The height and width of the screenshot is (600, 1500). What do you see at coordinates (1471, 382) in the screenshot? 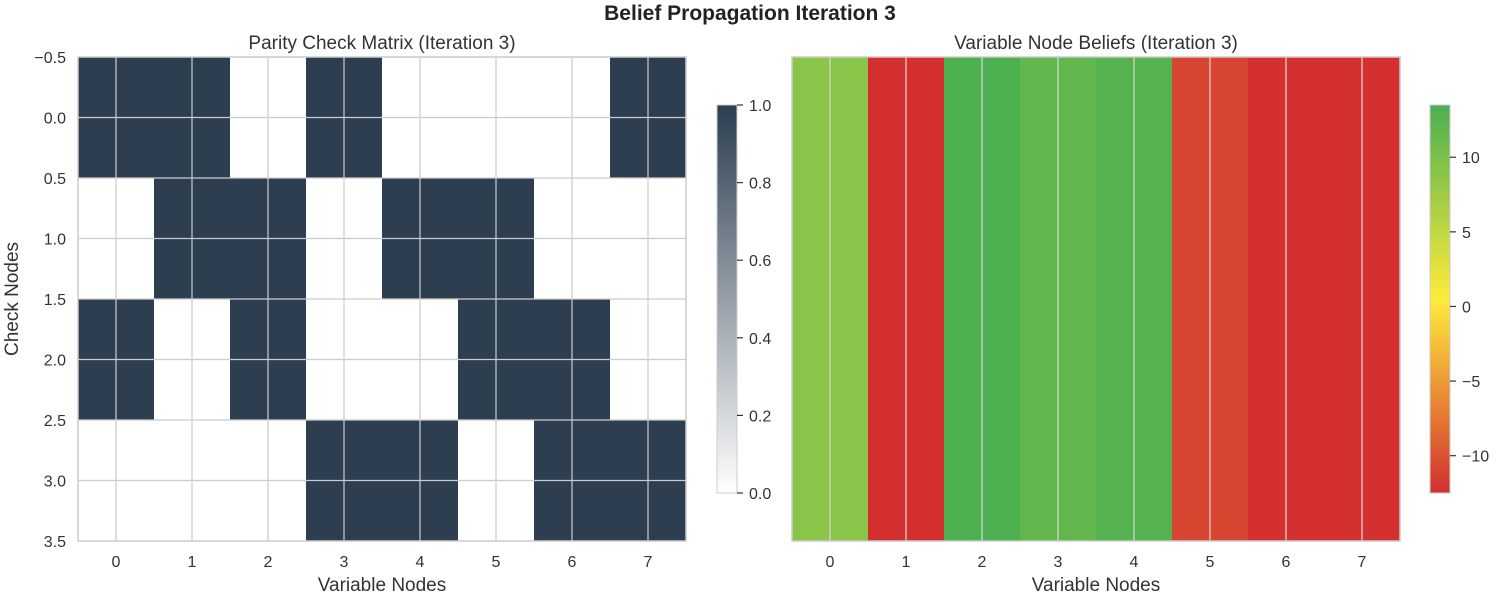
I see `colorbar-tick-label: −5` at bounding box center [1471, 382].